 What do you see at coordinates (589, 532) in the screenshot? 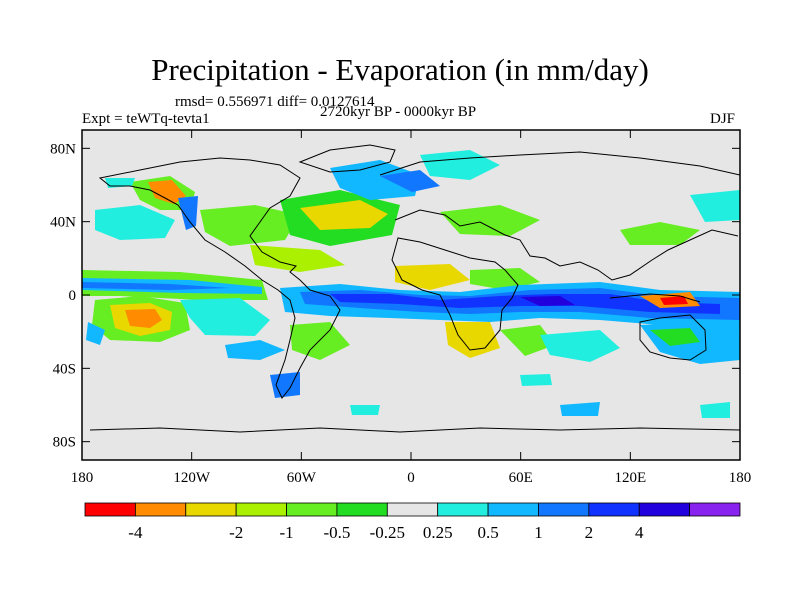
I see `colorbar-label: 2` at bounding box center [589, 532].